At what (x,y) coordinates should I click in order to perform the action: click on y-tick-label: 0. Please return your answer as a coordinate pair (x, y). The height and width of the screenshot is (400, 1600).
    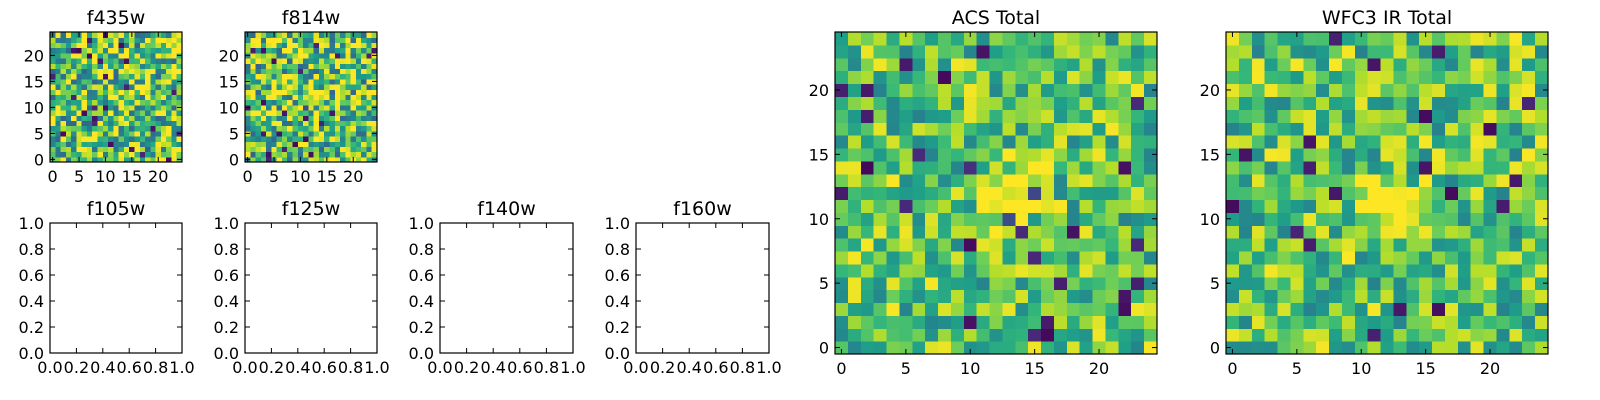
    Looking at the image, I should click on (1215, 348).